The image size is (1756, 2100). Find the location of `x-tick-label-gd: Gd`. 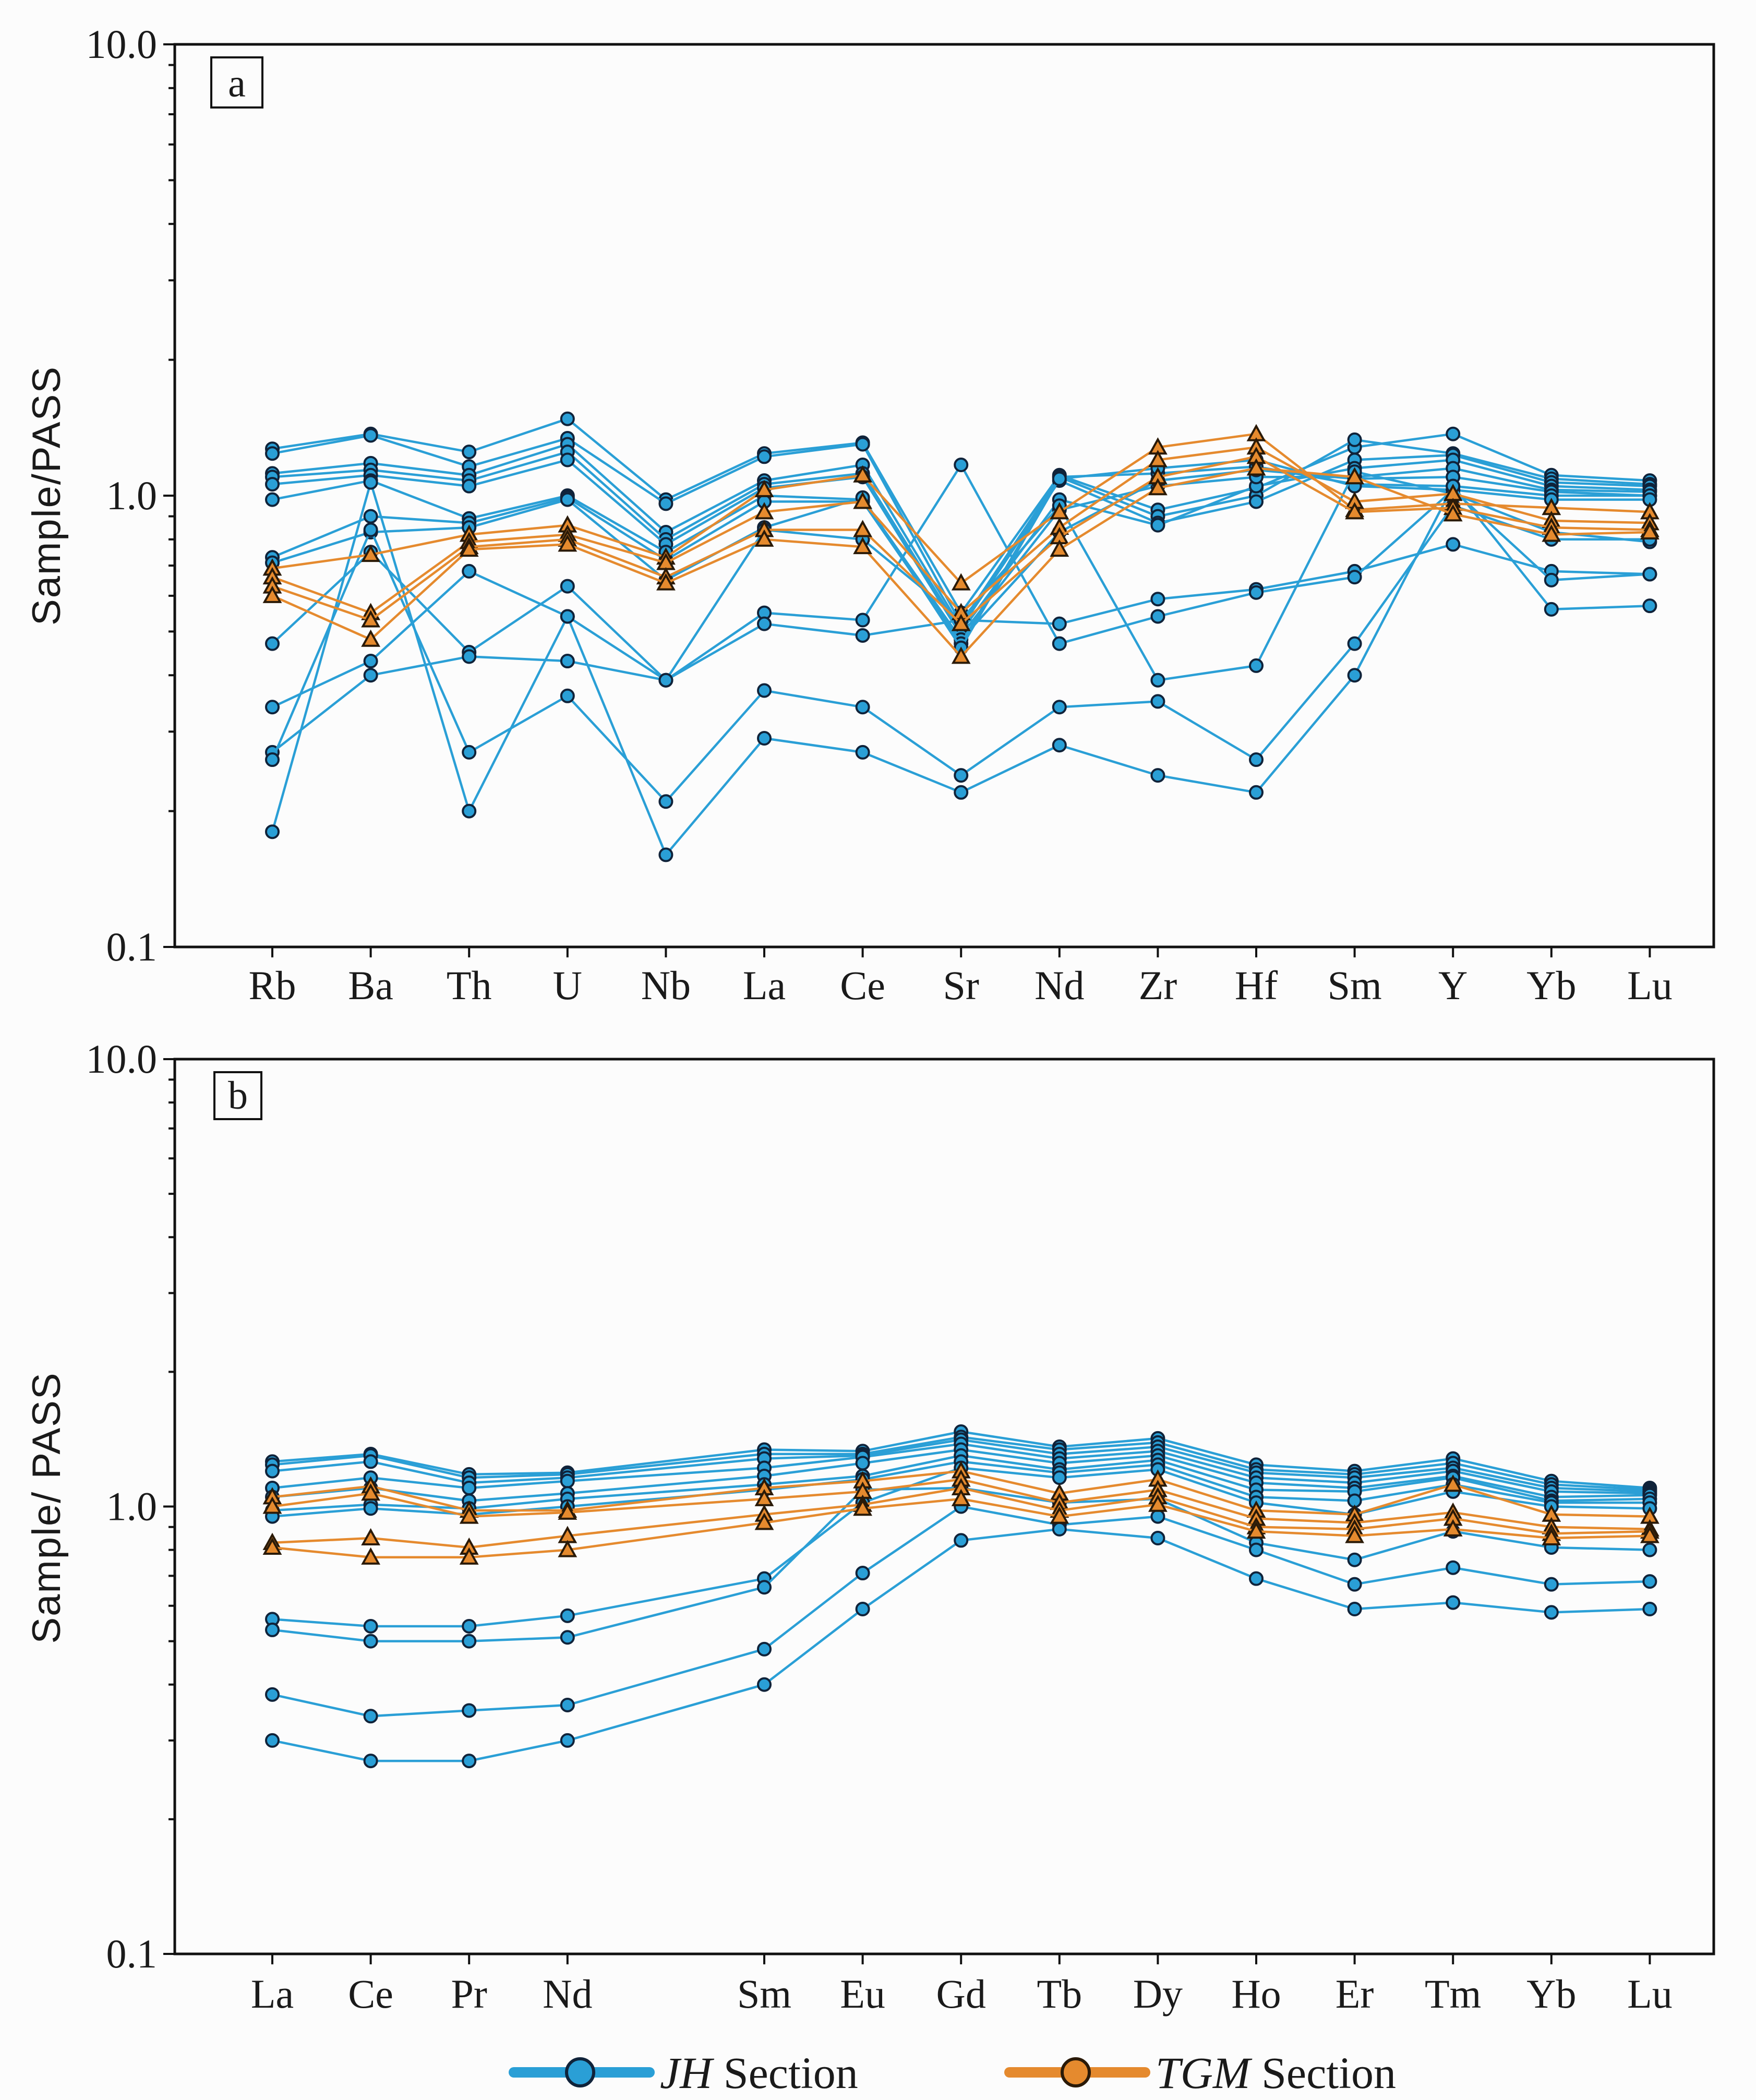

x-tick-label-gd: Gd is located at coordinates (961, 1994).